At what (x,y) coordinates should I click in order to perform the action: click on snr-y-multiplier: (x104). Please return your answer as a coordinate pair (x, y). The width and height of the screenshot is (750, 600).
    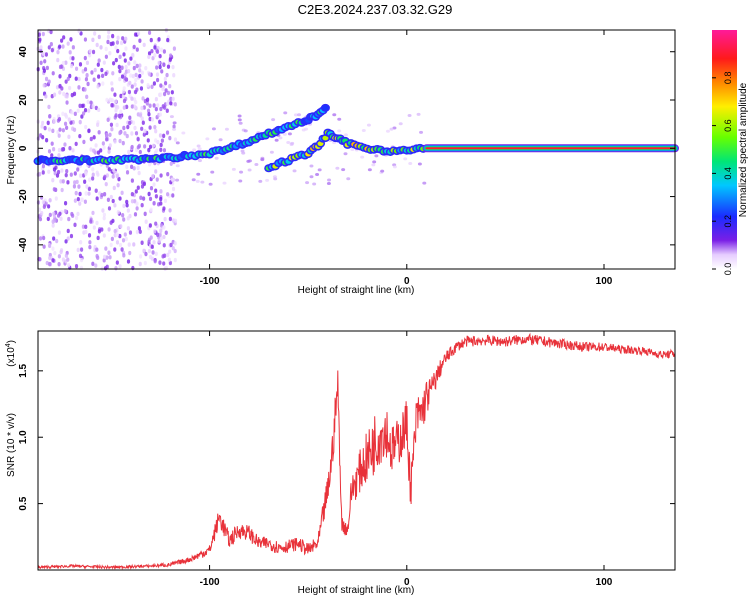
    Looking at the image, I should click on (11, 353).